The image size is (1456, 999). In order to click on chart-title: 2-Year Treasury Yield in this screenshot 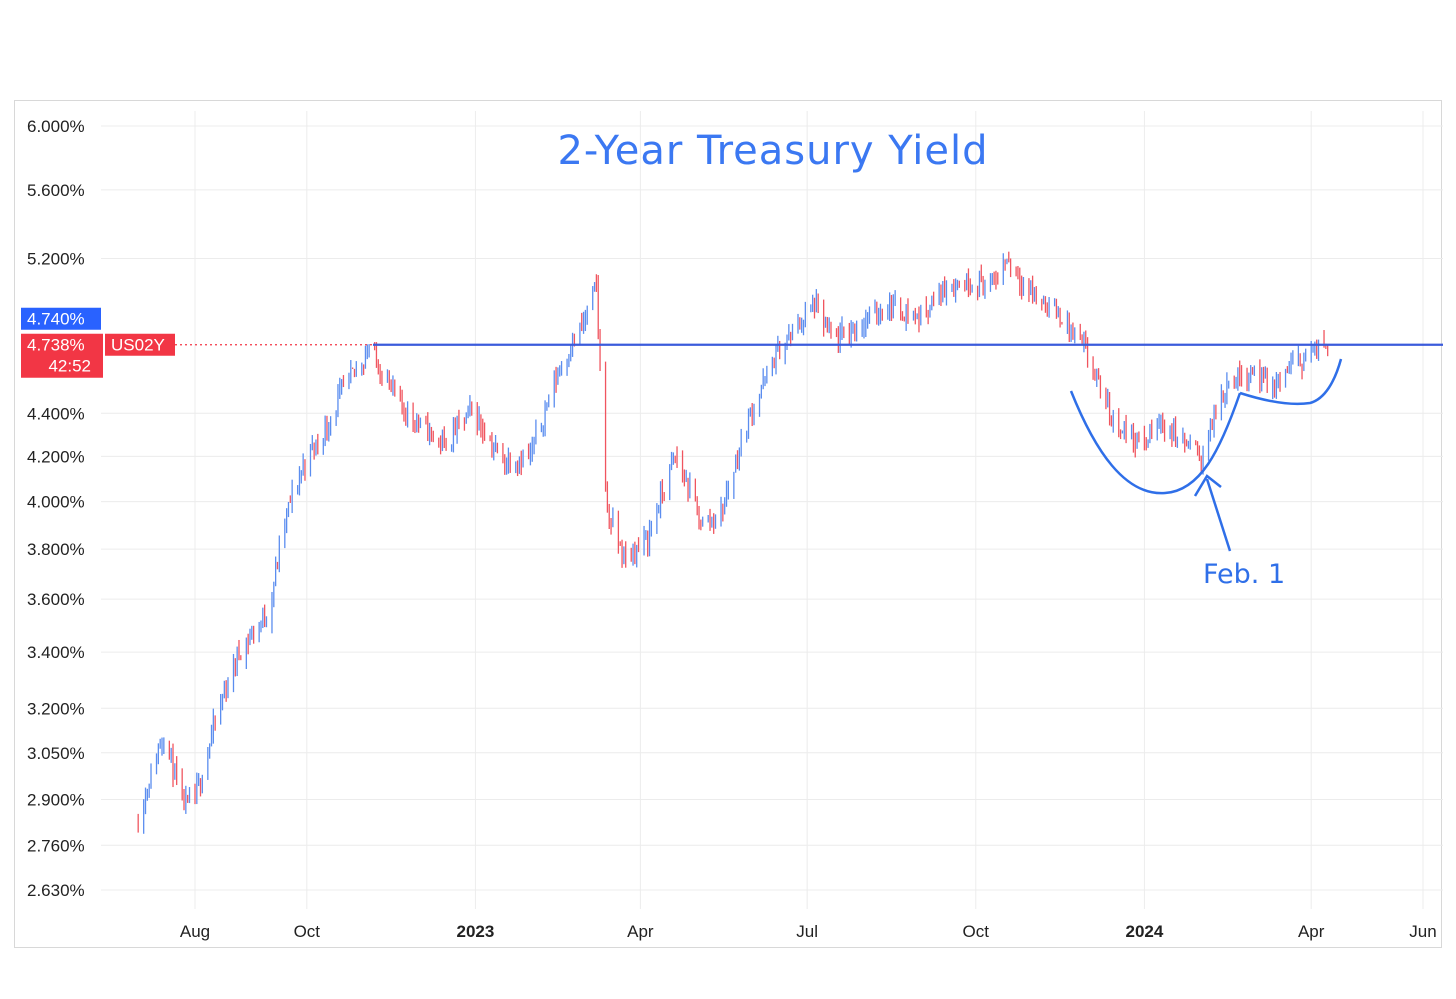, I will do `click(772, 151)`.